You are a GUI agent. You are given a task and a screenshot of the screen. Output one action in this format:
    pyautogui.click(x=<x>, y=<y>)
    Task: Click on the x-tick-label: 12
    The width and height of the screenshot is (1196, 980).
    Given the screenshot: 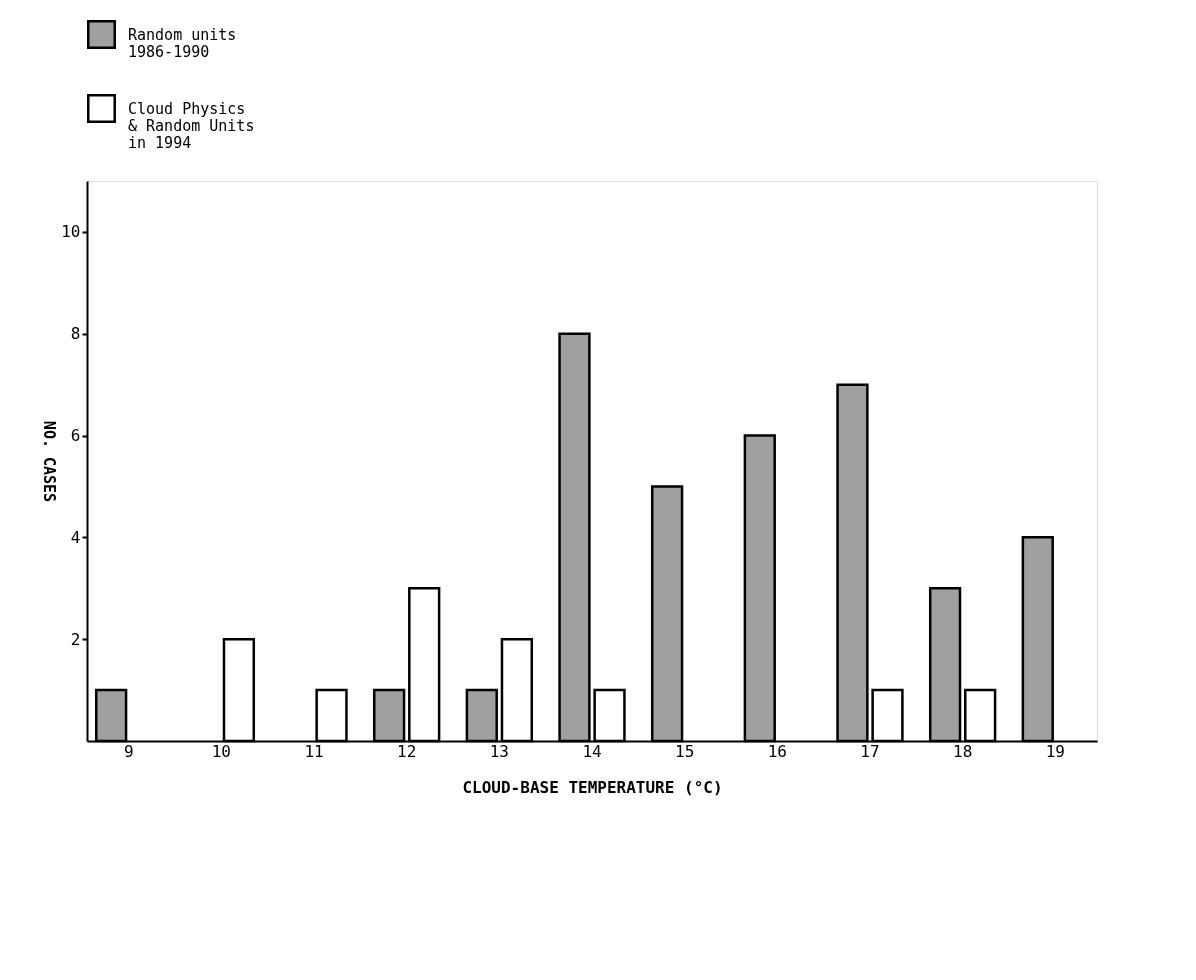 What is the action you would take?
    pyautogui.click(x=407, y=751)
    